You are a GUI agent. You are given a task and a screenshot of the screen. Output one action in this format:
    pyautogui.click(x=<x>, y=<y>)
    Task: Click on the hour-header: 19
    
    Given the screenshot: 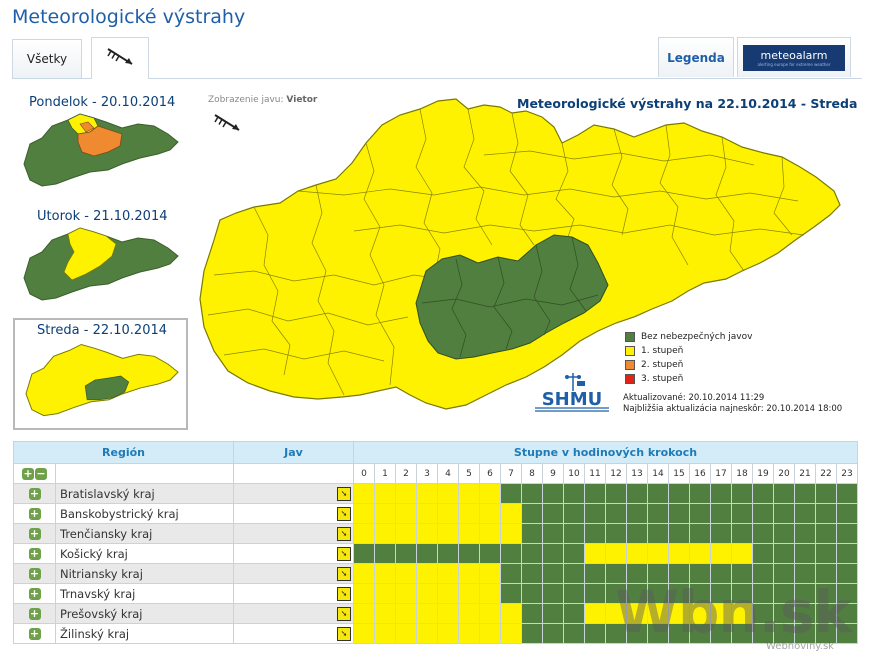 What is the action you would take?
    pyautogui.click(x=763, y=473)
    